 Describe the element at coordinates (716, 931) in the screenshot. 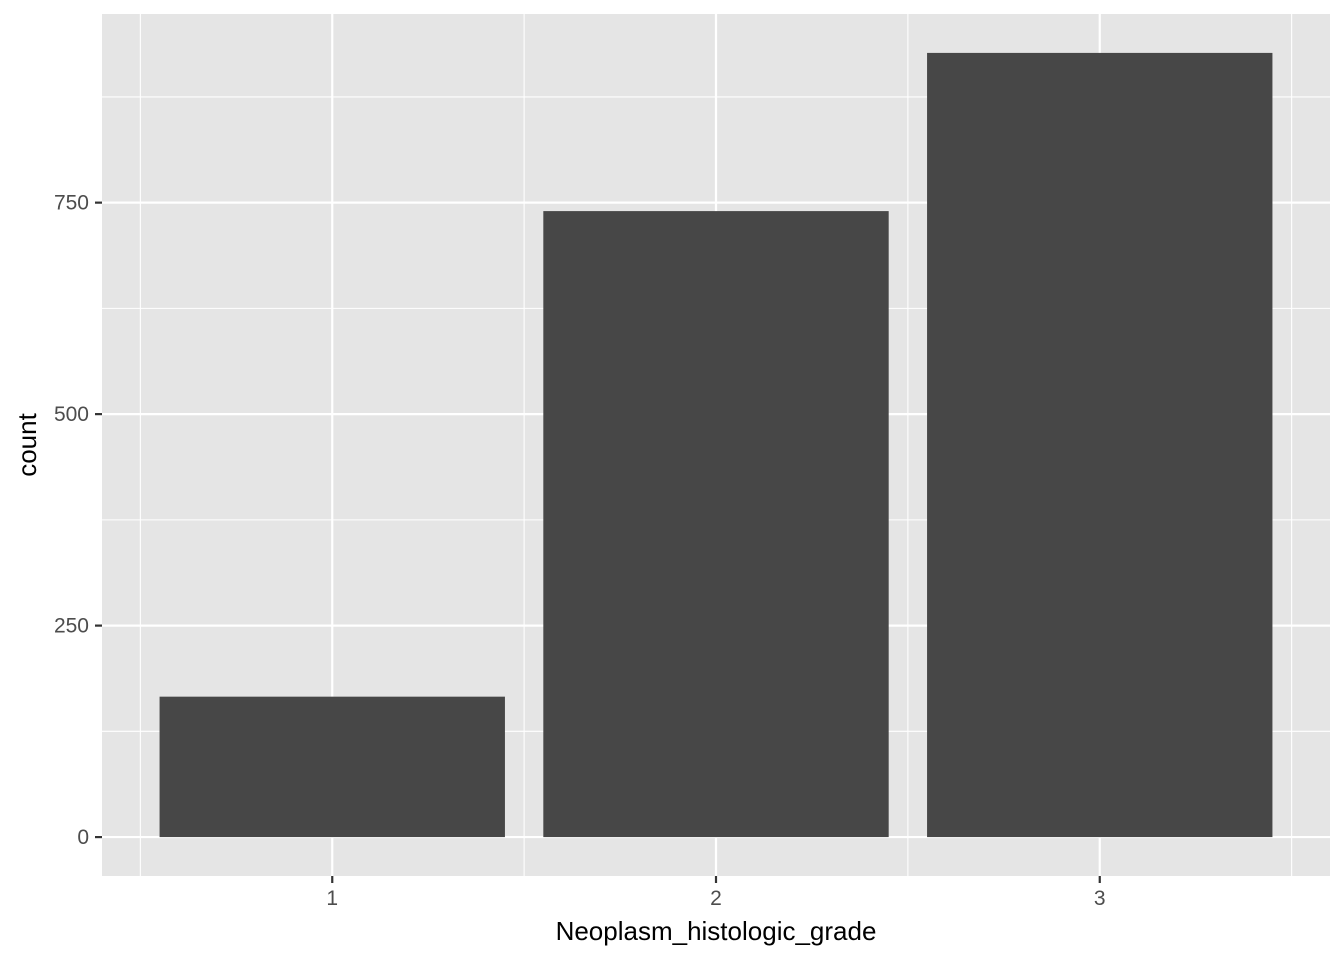

I see `x-axis-title: Neoplasm_histologic_grade` at that location.